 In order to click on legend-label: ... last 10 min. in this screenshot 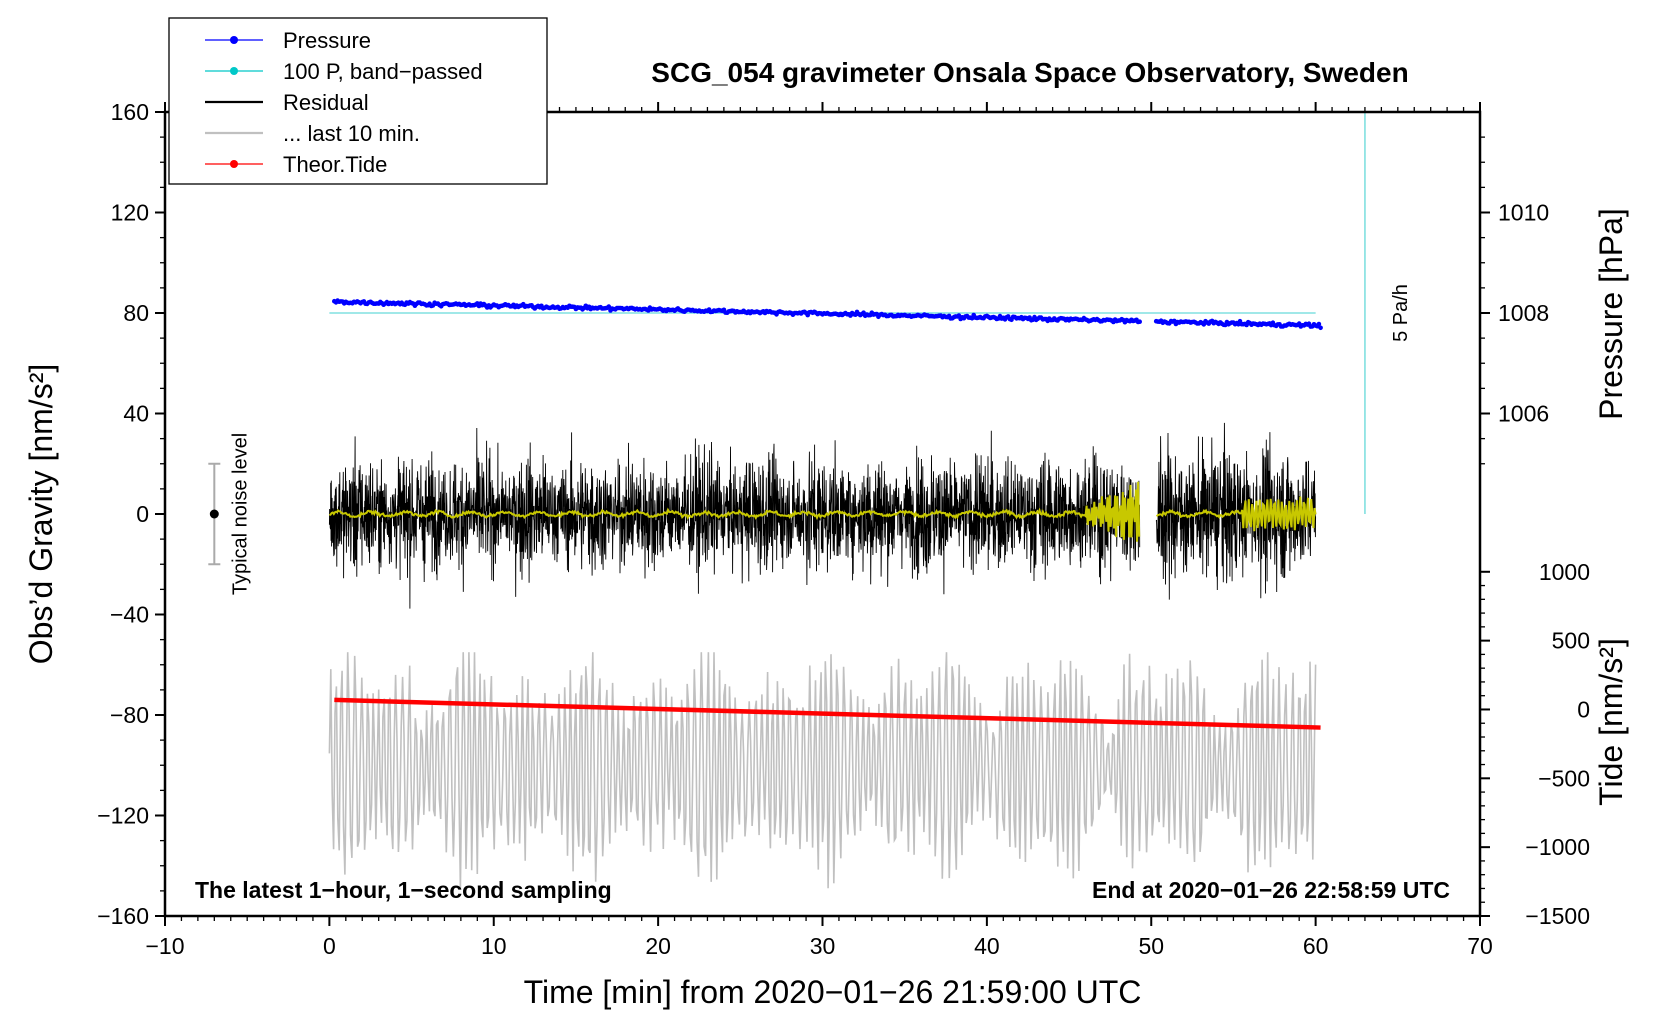, I will do `click(351, 133)`.